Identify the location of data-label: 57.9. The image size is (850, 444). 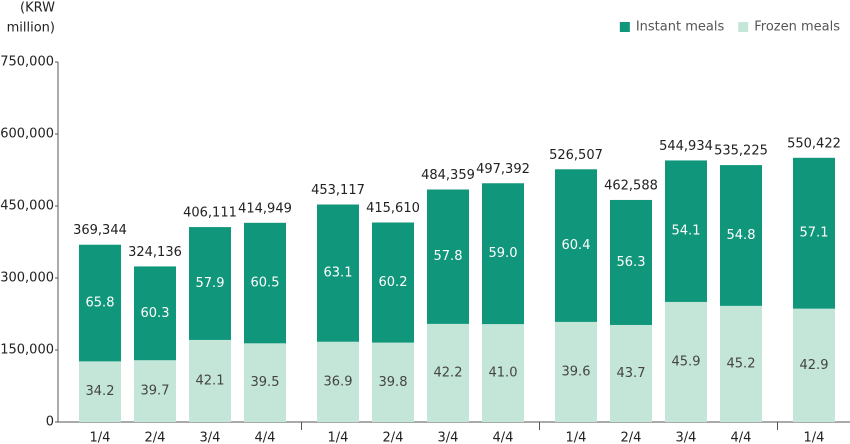
(210, 283).